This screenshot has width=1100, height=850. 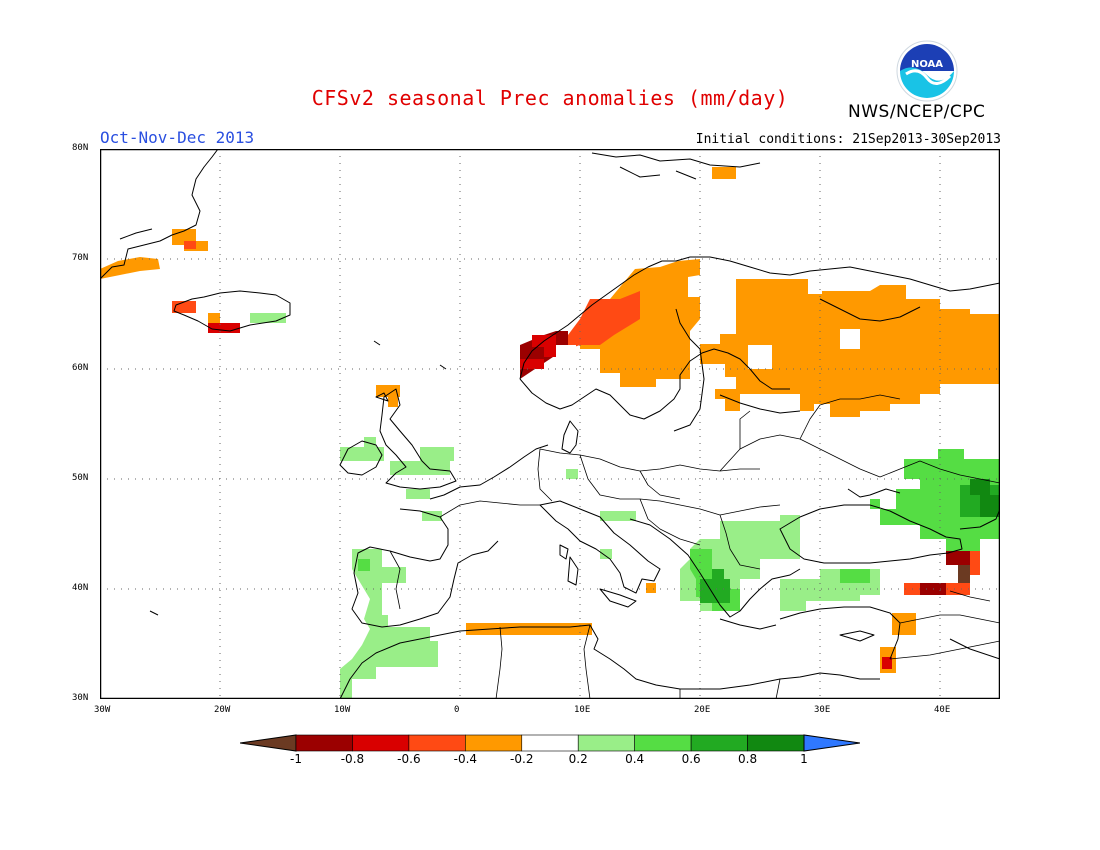 What do you see at coordinates (80, 148) in the screenshot?
I see `lat-tick-label: 80N` at bounding box center [80, 148].